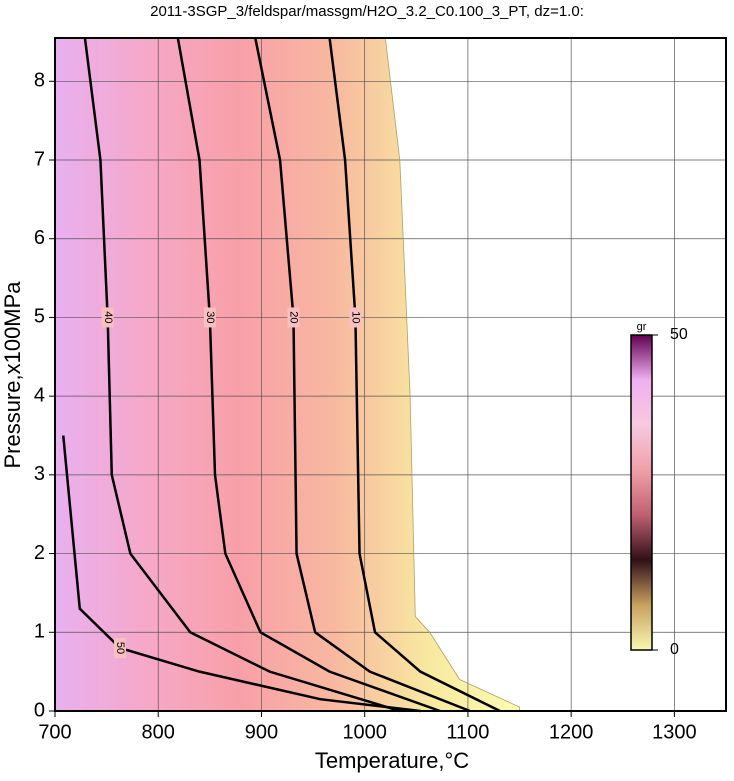  Describe the element at coordinates (39, 317) in the screenshot. I see `y-tick-label: 5` at that location.